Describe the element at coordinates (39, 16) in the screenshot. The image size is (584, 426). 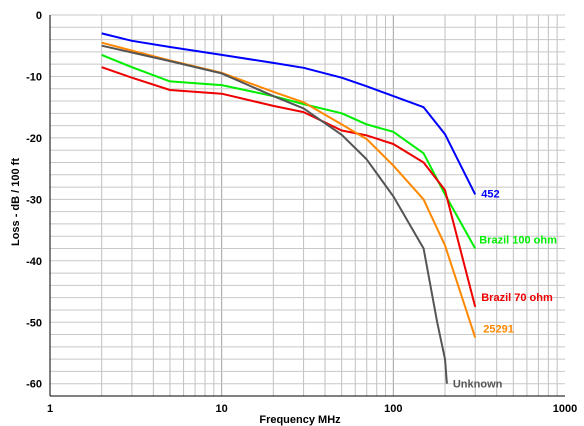
I see `y-tick-label: 0` at that location.